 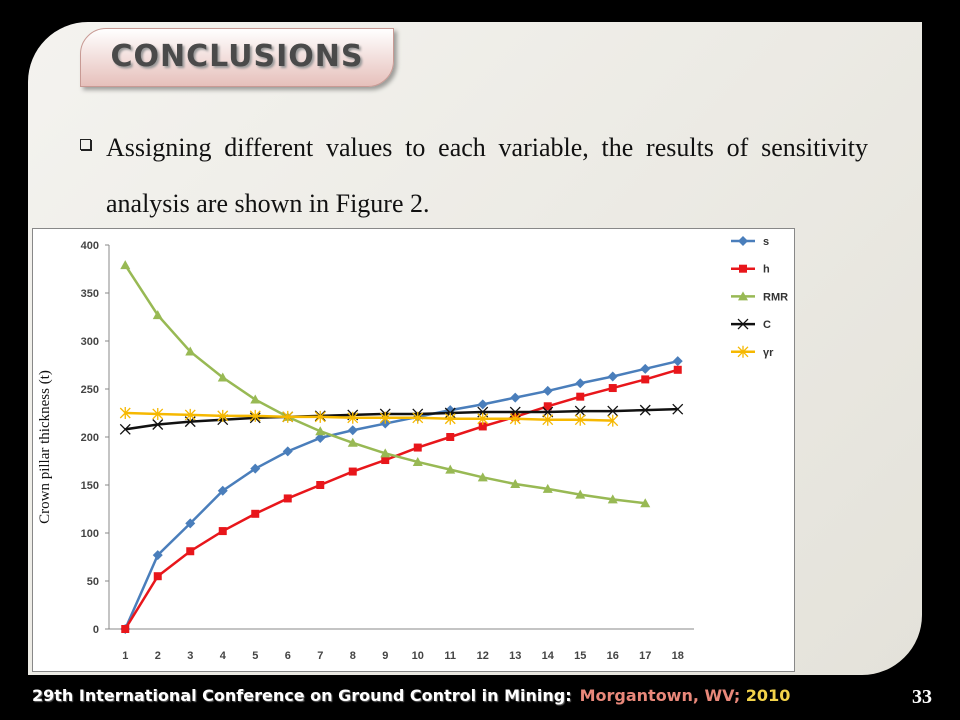 What do you see at coordinates (125, 656) in the screenshot?
I see `x-tick-label: 1` at bounding box center [125, 656].